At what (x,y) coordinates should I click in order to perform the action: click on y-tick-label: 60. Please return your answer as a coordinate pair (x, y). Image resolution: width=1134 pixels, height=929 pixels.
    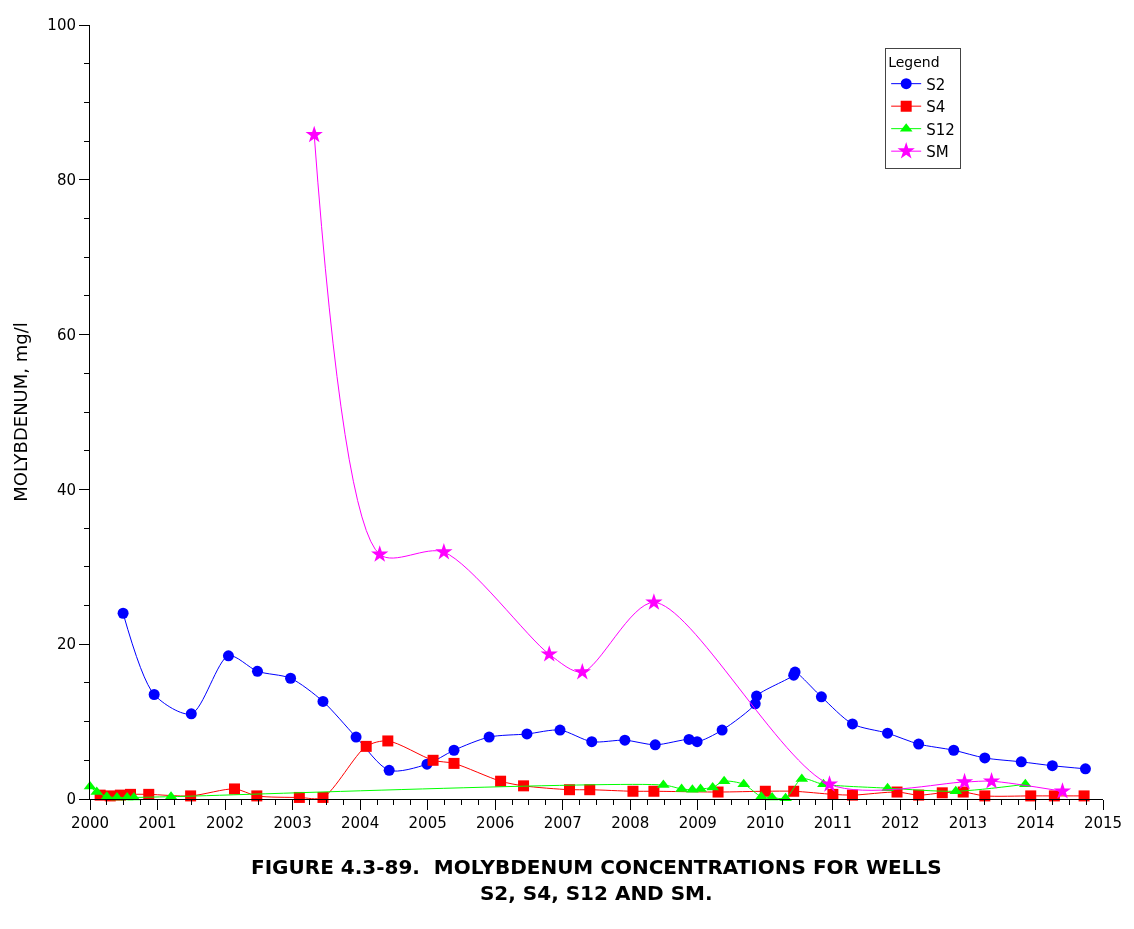
    Looking at the image, I should click on (66, 334).